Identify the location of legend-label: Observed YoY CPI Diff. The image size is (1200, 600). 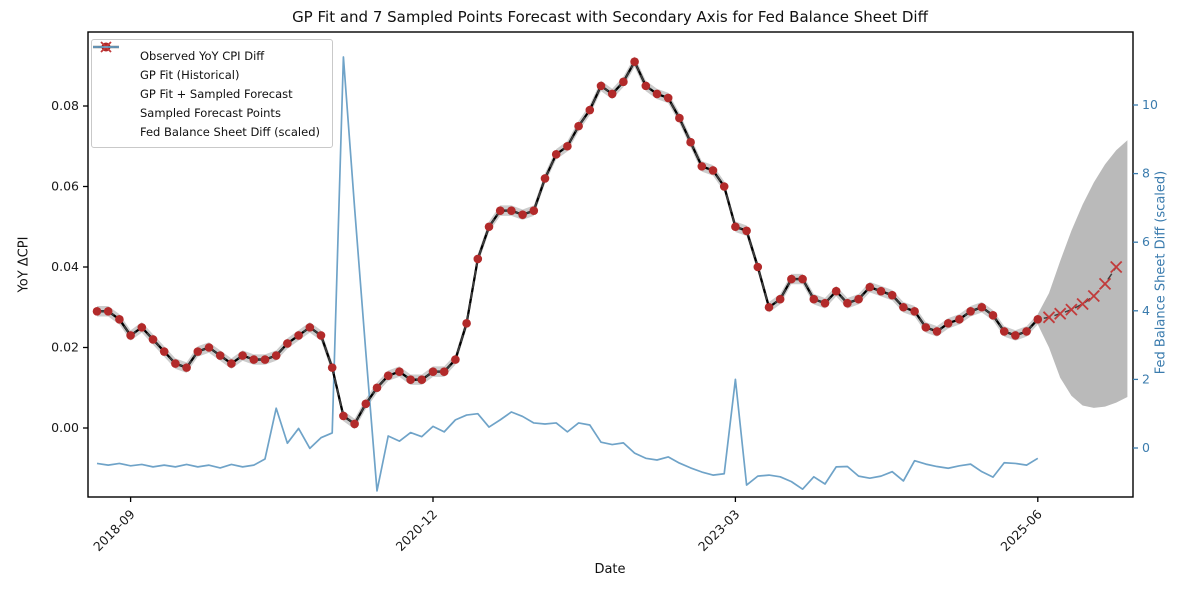
(202, 55).